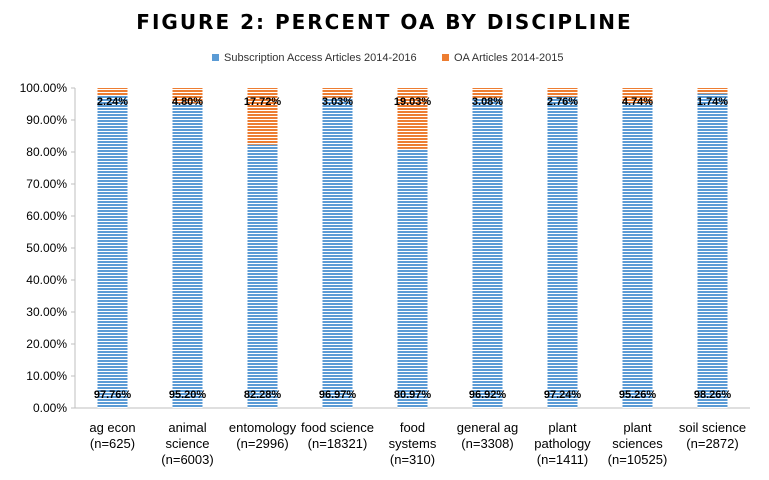 Image resolution: width=769 pixels, height=480 pixels. What do you see at coordinates (563, 395) in the screenshot?
I see `data-label-0-6: 97.24%` at bounding box center [563, 395].